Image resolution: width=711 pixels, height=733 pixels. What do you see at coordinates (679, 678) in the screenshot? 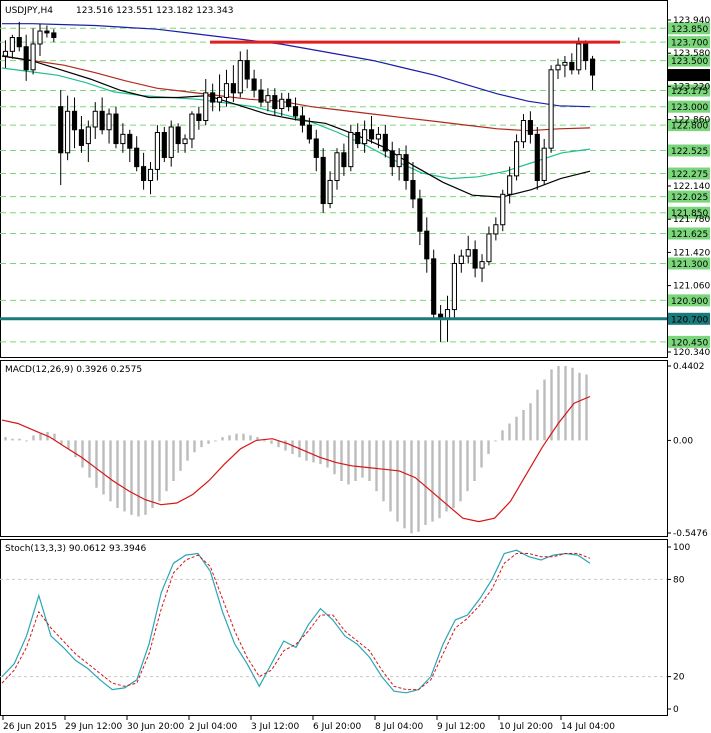
I see `stoch-tick-label: 20` at bounding box center [679, 678].